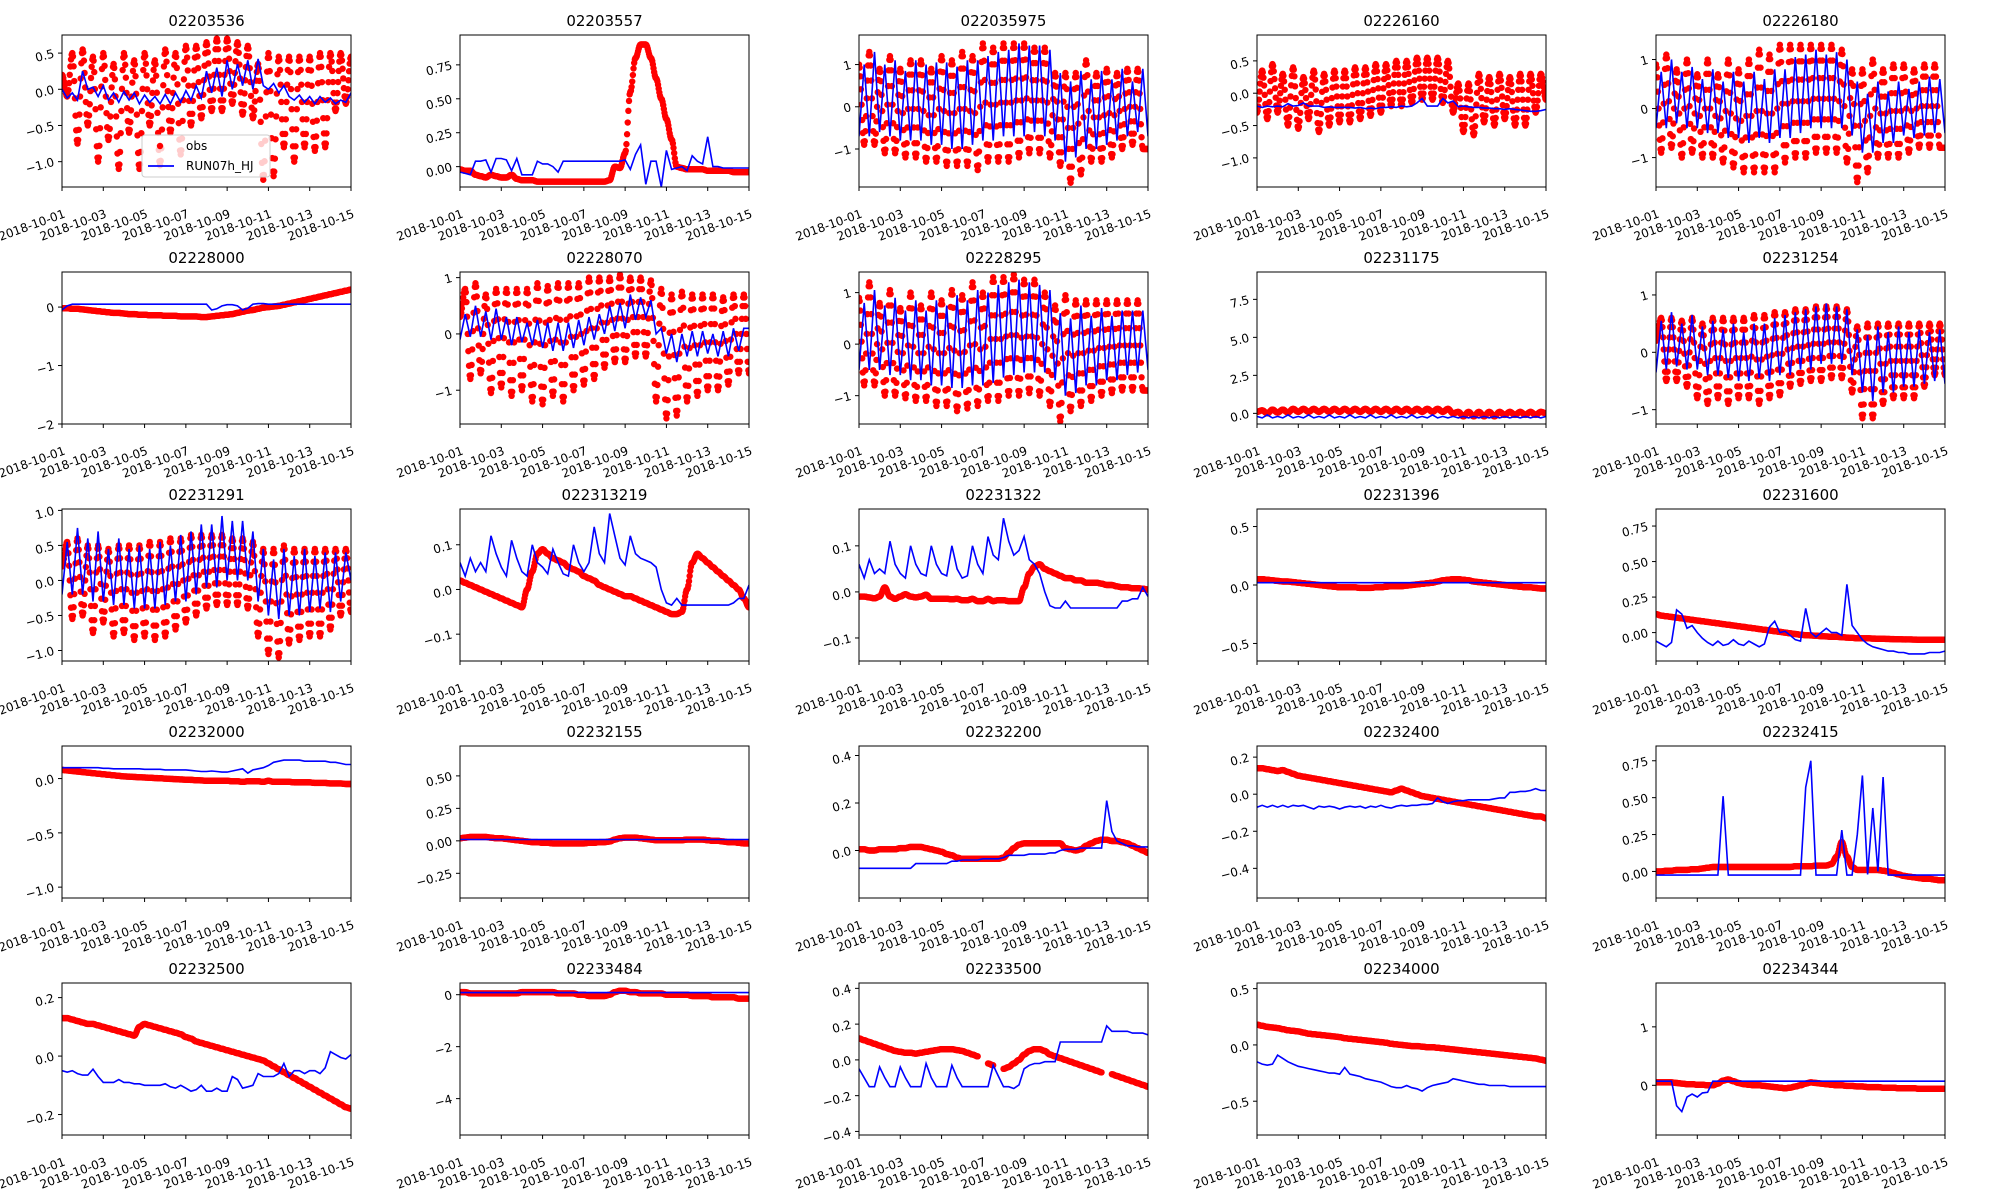 The width and height of the screenshot is (2000, 1200). I want to click on subplot-title: 02231291, so click(206, 495).